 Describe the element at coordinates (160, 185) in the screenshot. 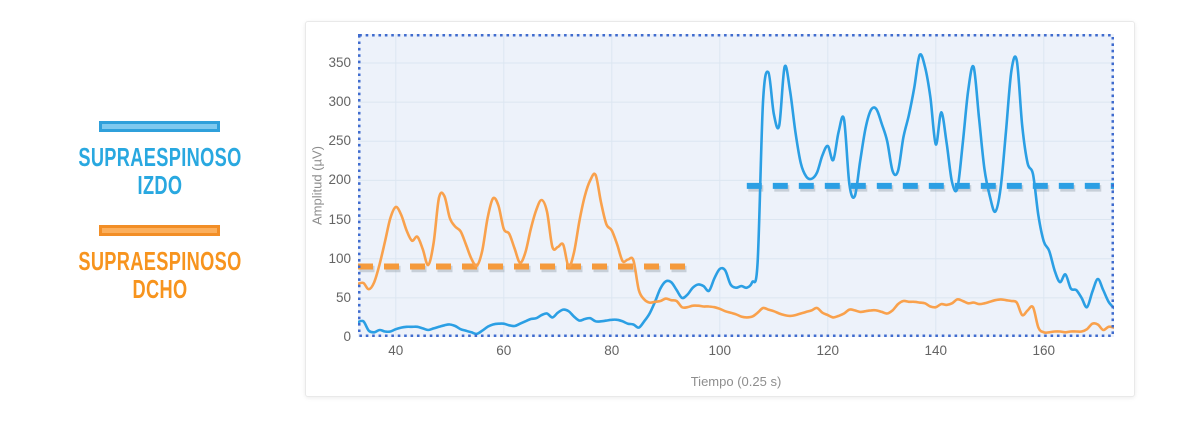

I see `legend-label-izdo-line2: IZDO` at that location.